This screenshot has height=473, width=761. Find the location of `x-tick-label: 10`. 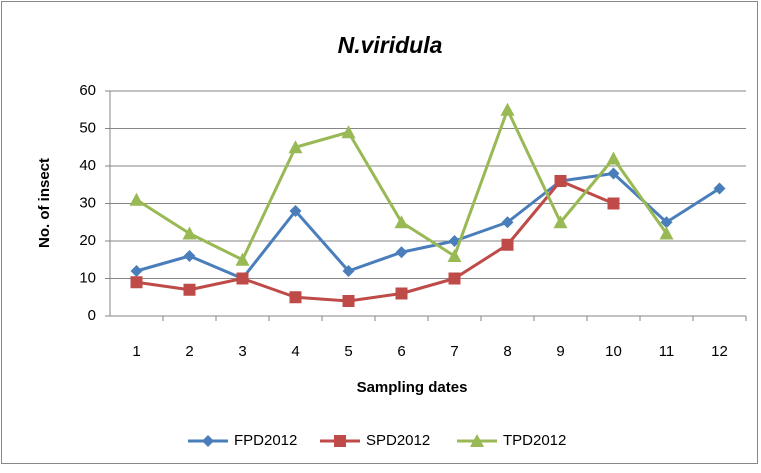

x-tick-label: 10 is located at coordinates (613, 351).